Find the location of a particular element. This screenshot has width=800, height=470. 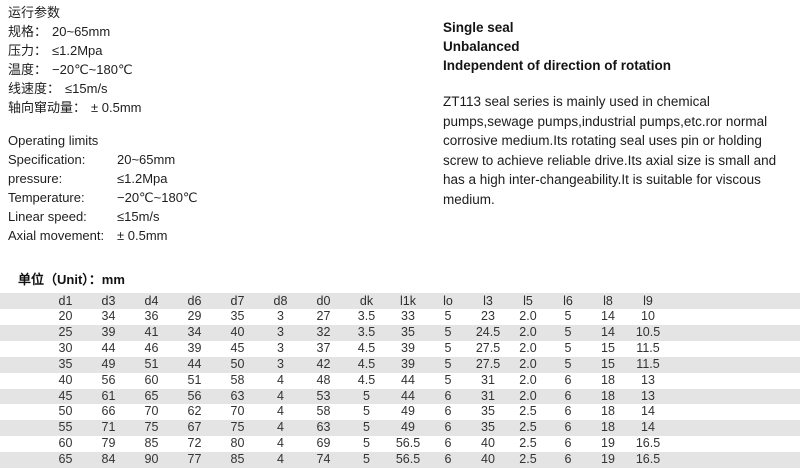

table-cell: 53 is located at coordinates (323, 395).